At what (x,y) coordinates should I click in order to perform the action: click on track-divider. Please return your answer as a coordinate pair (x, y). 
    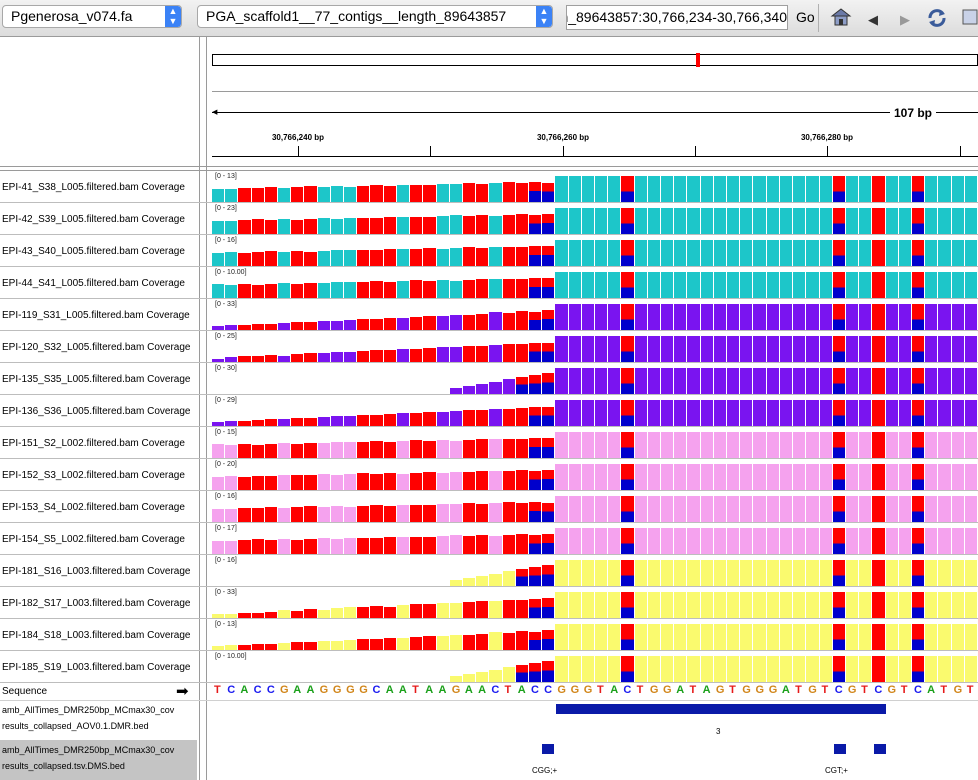
    Looking at the image, I should click on (489, 330).